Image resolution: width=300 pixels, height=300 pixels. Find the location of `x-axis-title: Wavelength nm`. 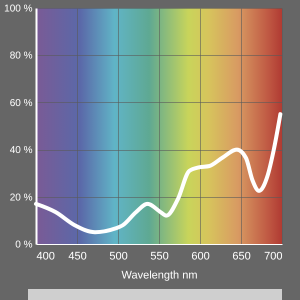

x-axis-title: Wavelength nm is located at coordinates (159, 276).